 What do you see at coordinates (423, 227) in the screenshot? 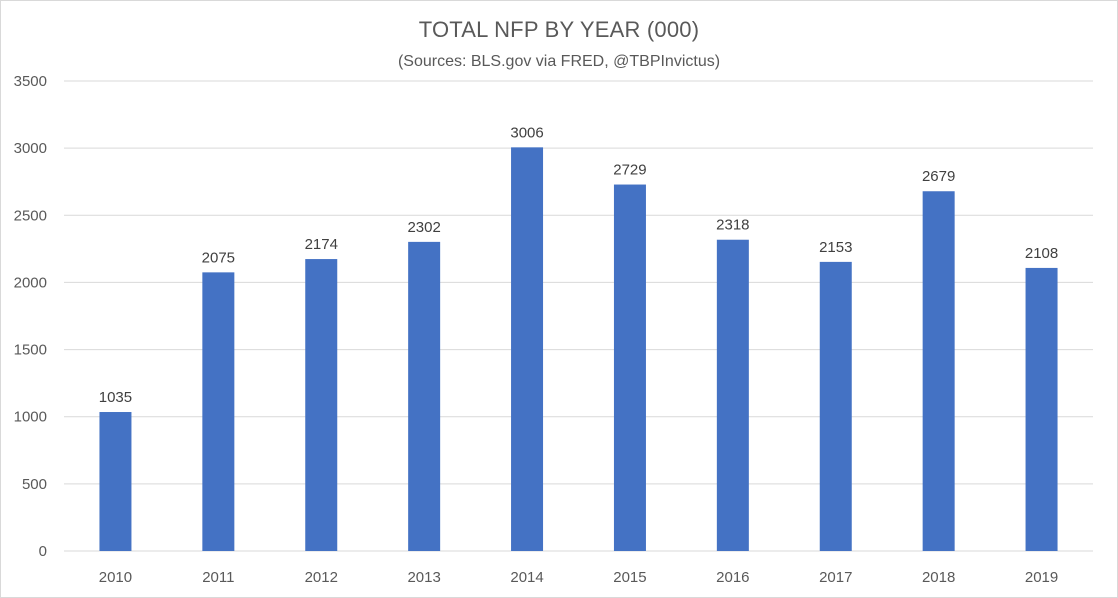
I see `data-label: 2302` at bounding box center [423, 227].